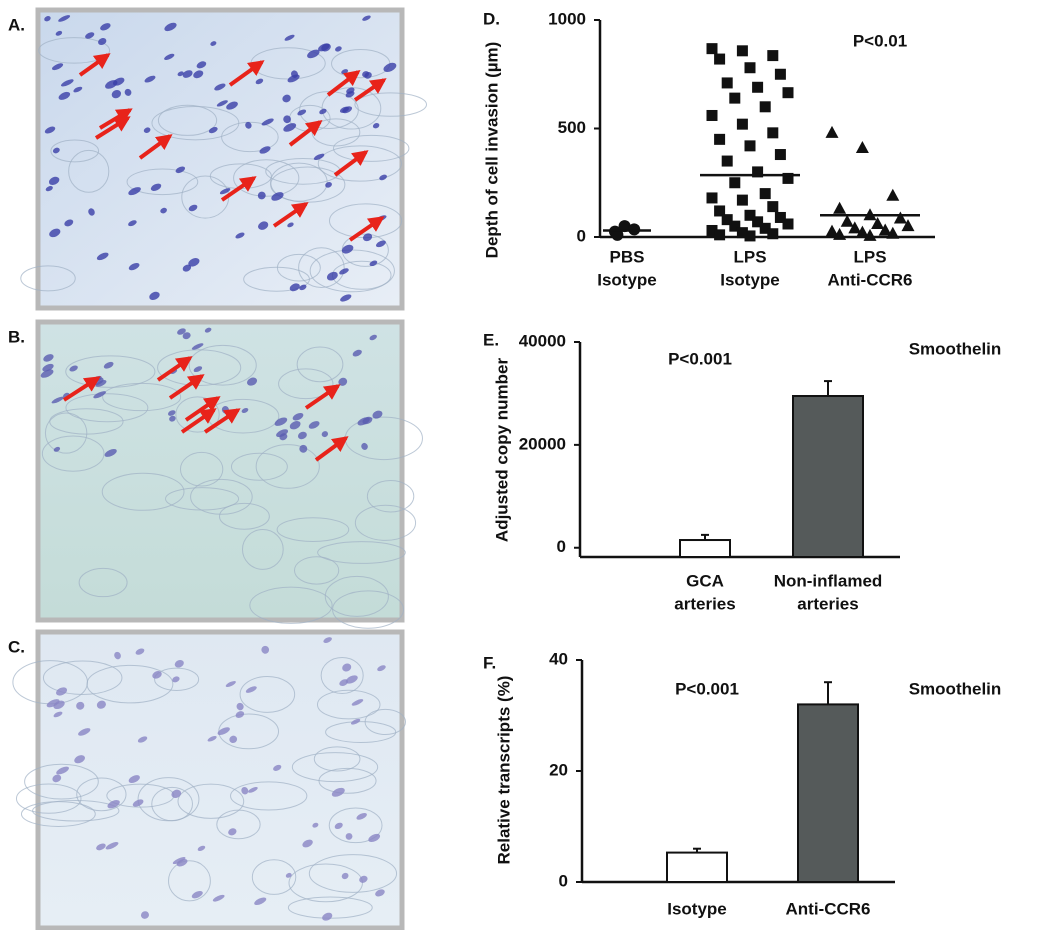 This screenshot has height=935, width=1050. I want to click on x-tick-label: LPS, so click(749, 256).